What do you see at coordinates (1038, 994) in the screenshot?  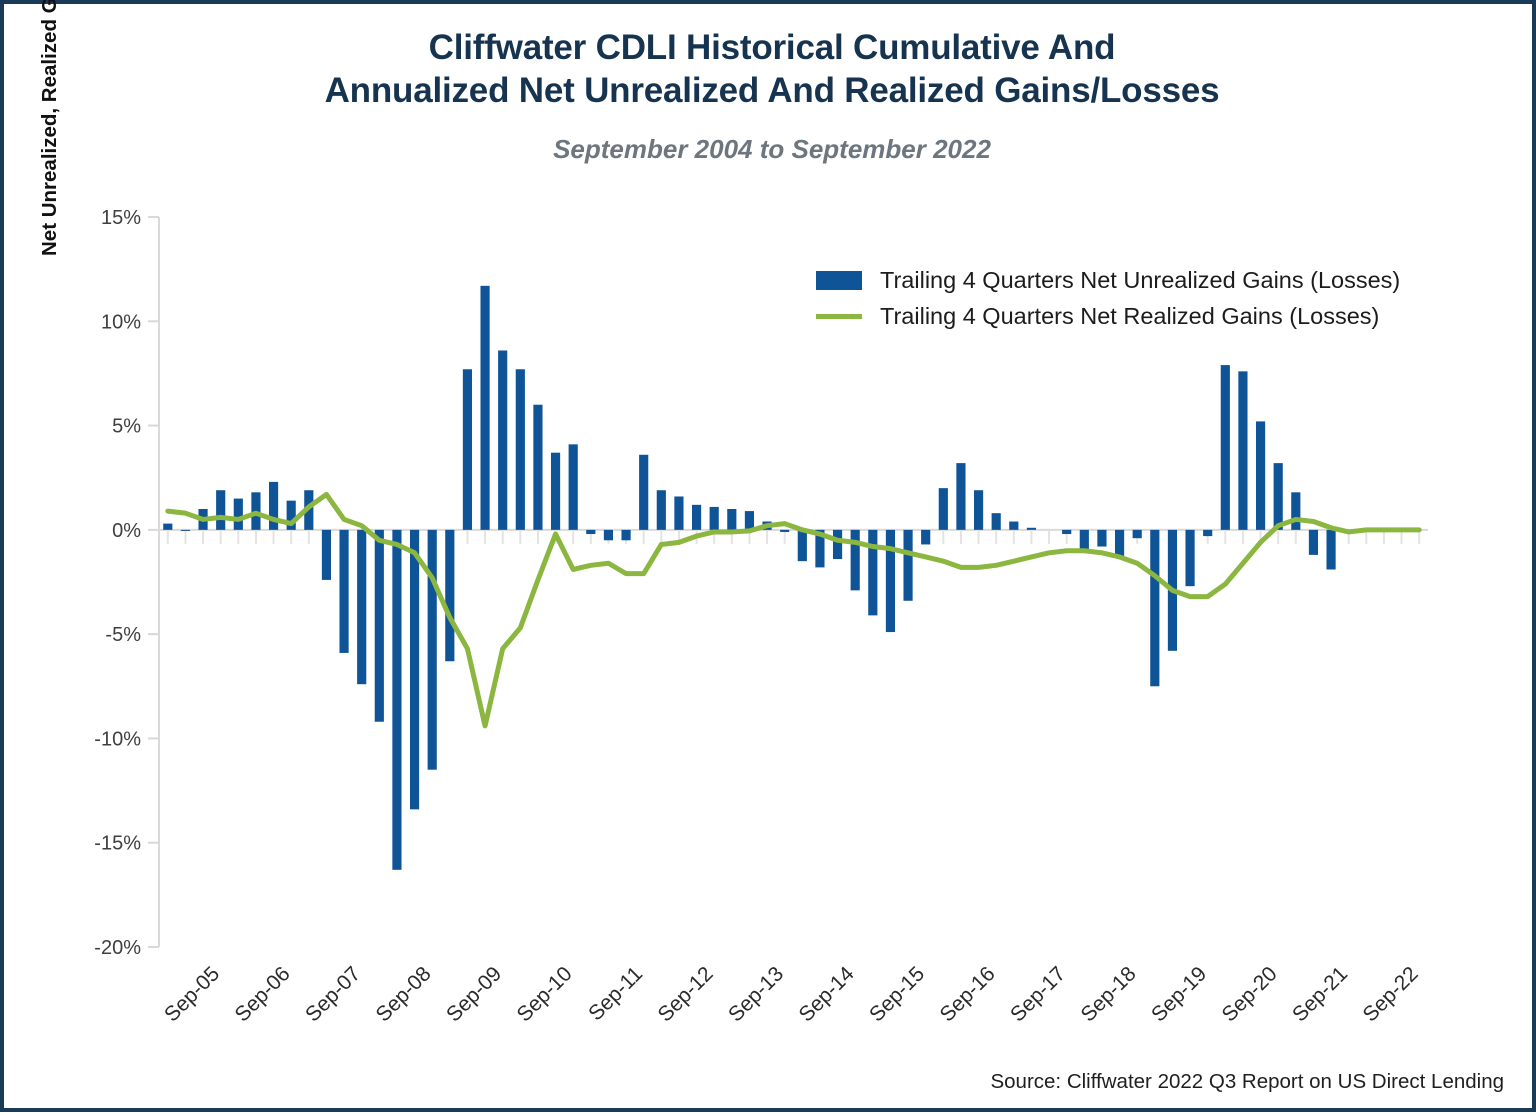 I see `x-tick-label: Sep-17` at bounding box center [1038, 994].